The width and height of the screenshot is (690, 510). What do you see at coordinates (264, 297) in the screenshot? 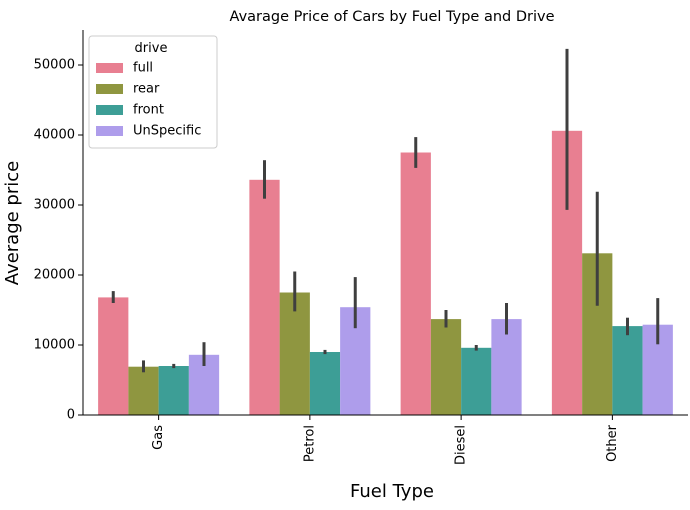
I see `bar-petrol-full` at bounding box center [264, 297].